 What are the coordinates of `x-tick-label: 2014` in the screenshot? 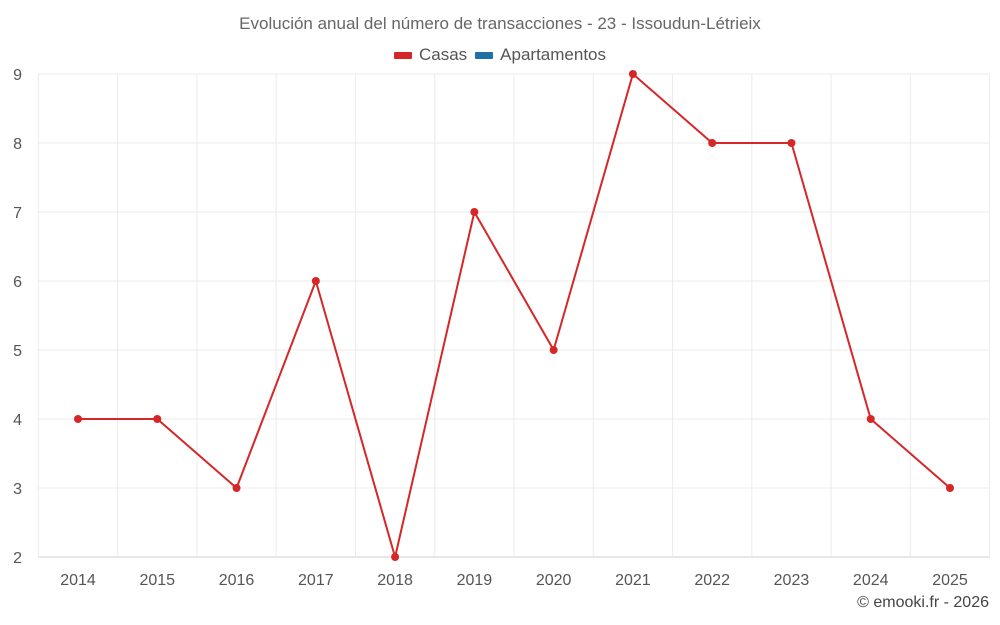 It's located at (78, 580).